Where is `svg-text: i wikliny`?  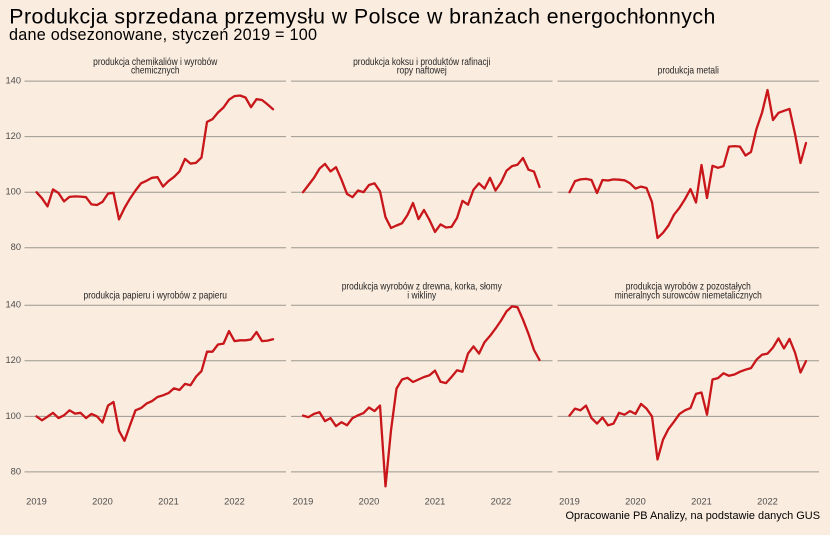 svg-text: i wikliny is located at coordinates (421, 295).